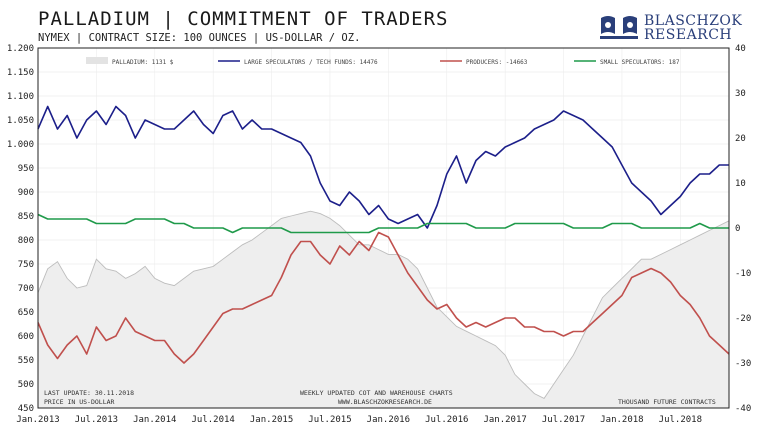 The width and height of the screenshot is (768, 432). I want to click on note-weekly-updated: WEEKLY UPDATED COT AND WAREHOUSE CHARTS, so click(376, 393).